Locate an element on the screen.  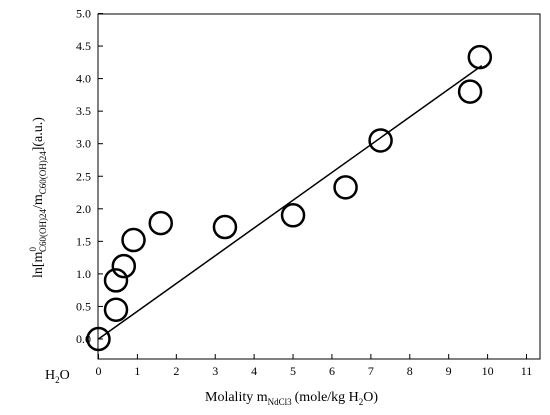
y-tick-label: 0.5 is located at coordinates (83, 306).